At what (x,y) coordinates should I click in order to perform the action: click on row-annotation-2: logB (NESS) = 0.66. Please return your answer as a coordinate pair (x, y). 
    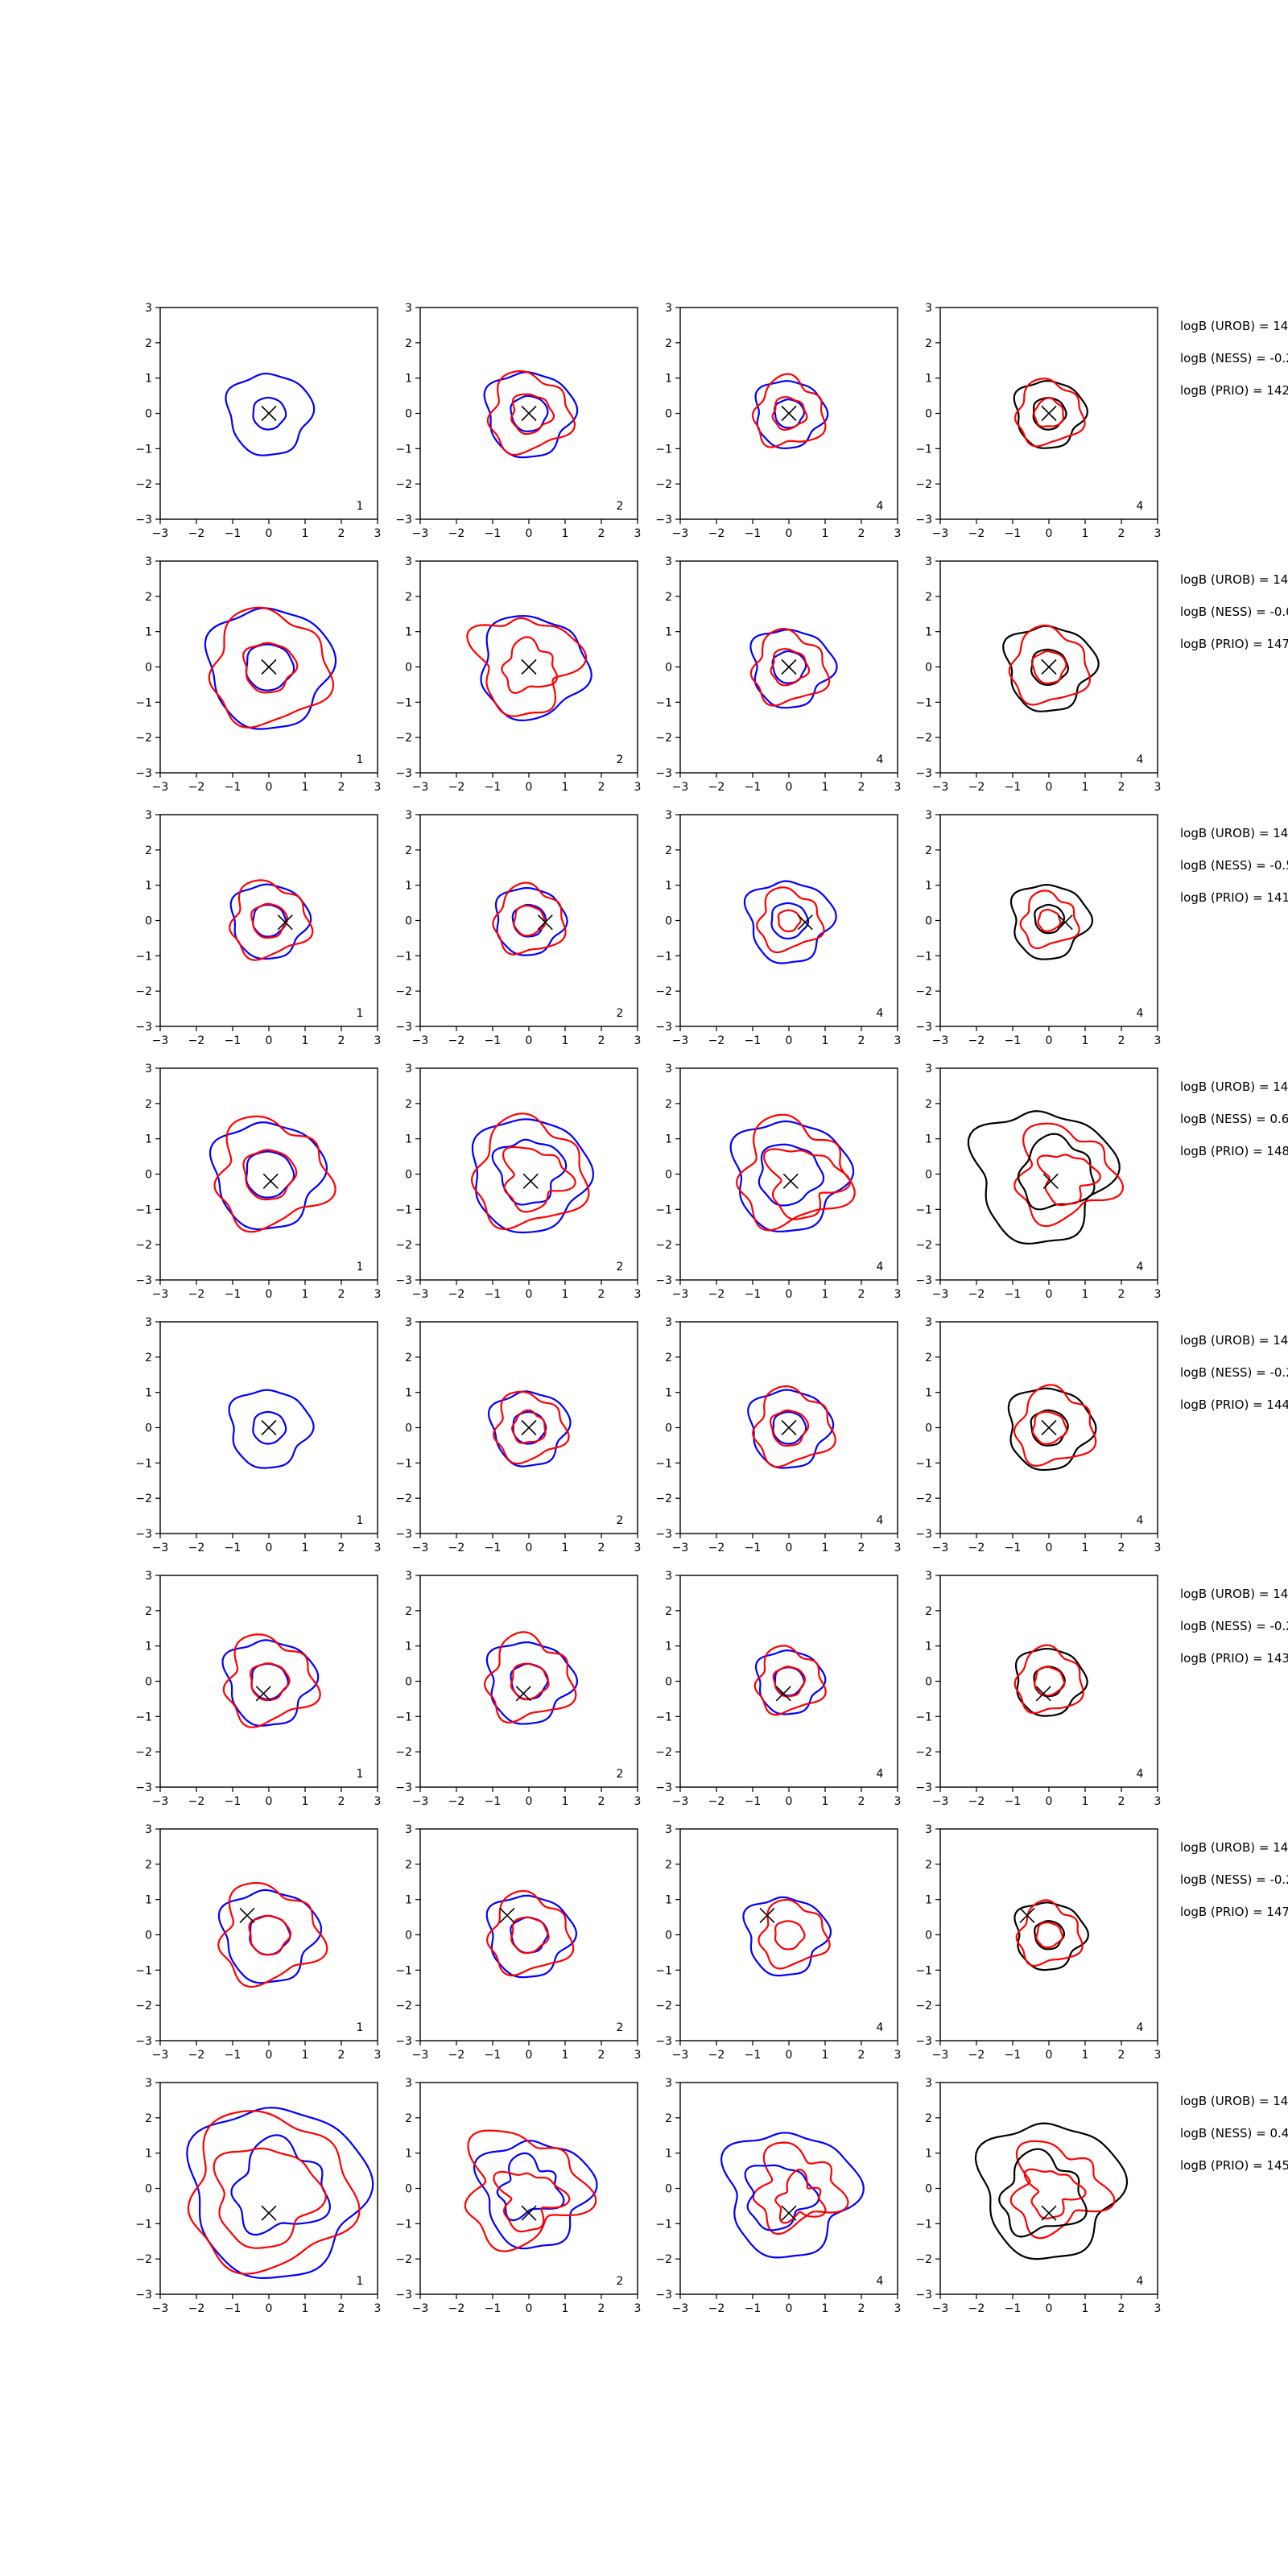
    Looking at the image, I should click on (1234, 1119).